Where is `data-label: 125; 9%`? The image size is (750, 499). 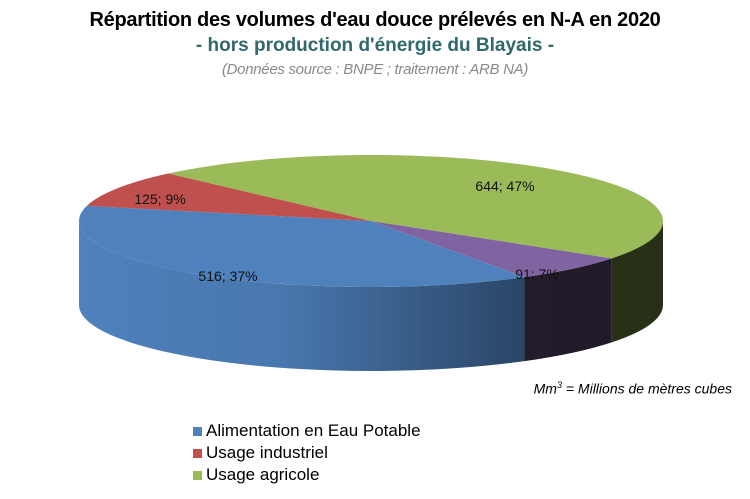
data-label: 125; 9% is located at coordinates (159, 199).